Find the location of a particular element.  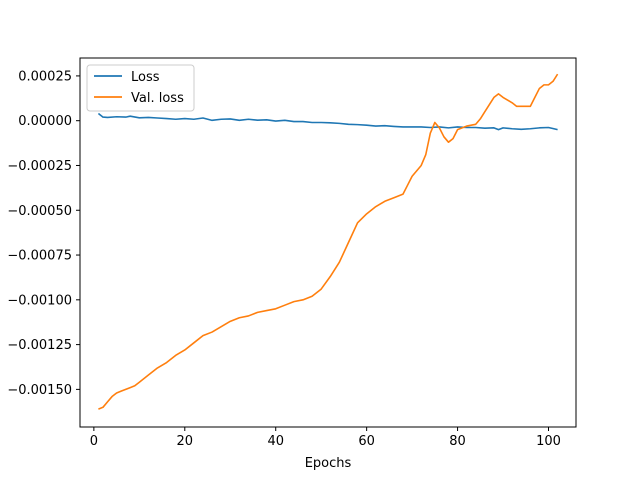

y-tick-label: −0.00150 is located at coordinates (39, 390).